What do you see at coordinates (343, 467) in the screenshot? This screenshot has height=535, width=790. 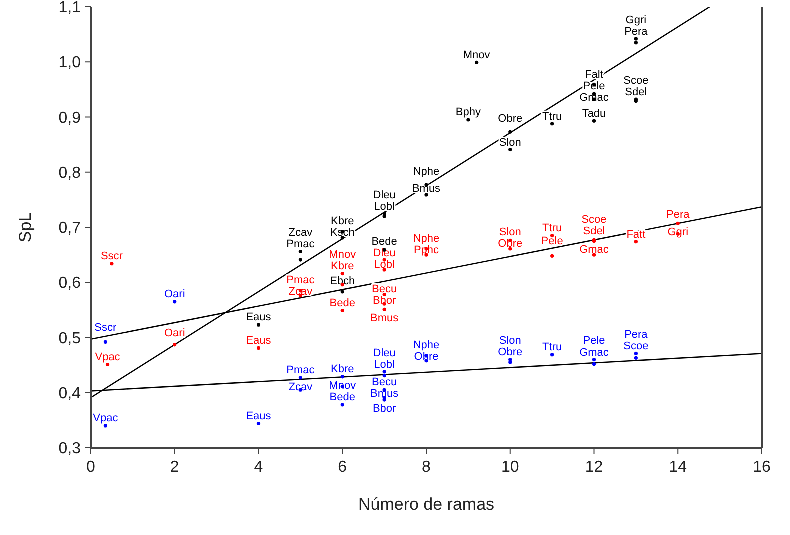 I see `x-tick-label: 6` at bounding box center [343, 467].